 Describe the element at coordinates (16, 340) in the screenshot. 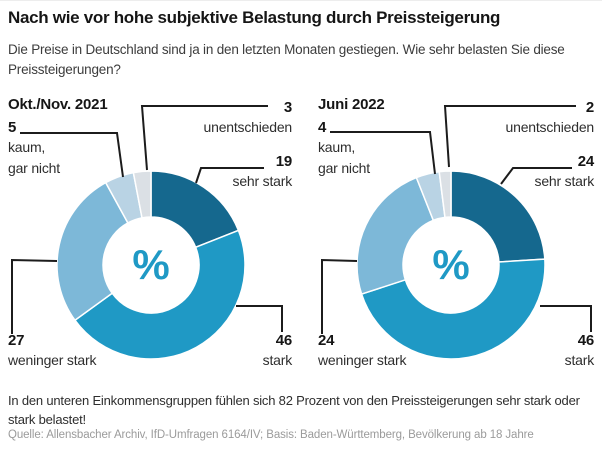

I see `value-weninger-stark: 27` at that location.